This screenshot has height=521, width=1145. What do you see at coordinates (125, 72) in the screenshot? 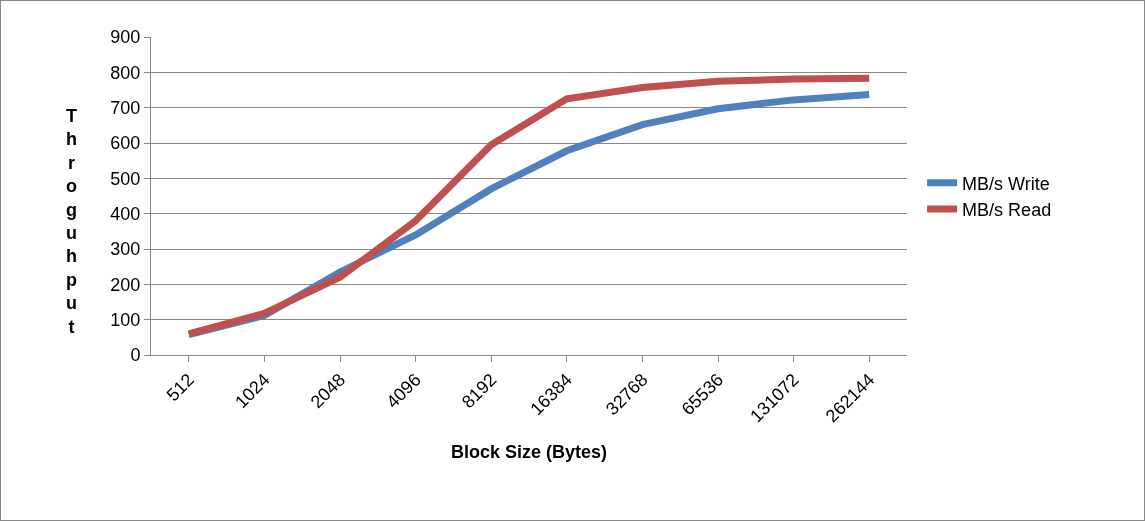
I see `y-tick-label: 800` at bounding box center [125, 72].